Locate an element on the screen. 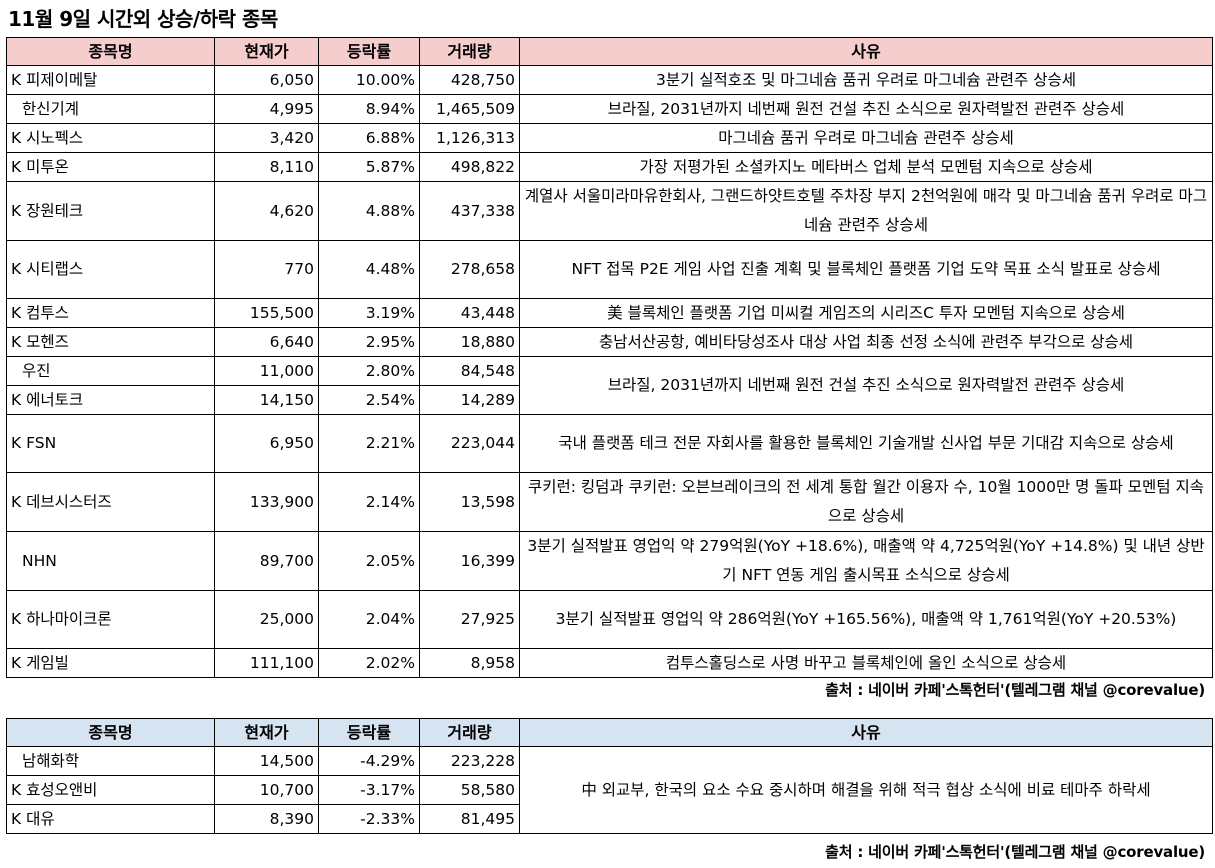 The height and width of the screenshot is (868, 1215). volume-cell: 58,580 is located at coordinates (469, 790).